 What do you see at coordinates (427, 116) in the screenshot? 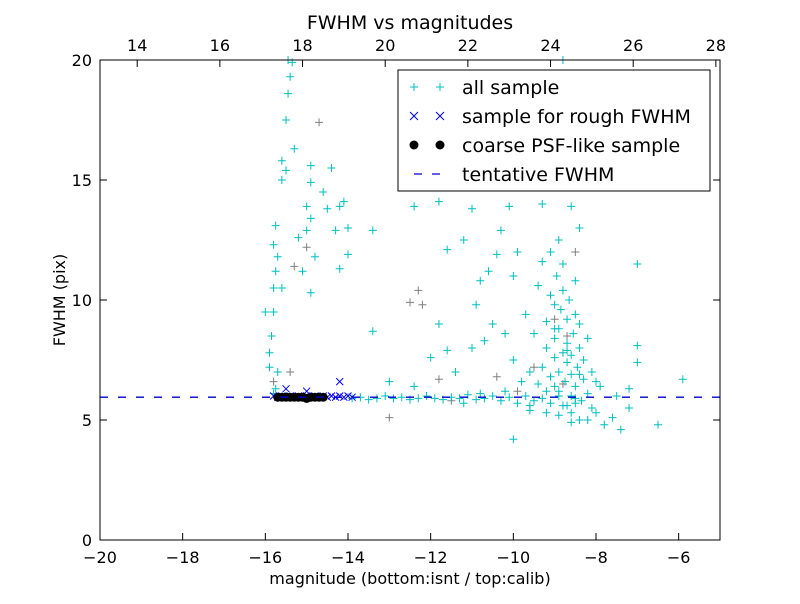
I see `legend-marker-rough-fwhm` at bounding box center [427, 116].